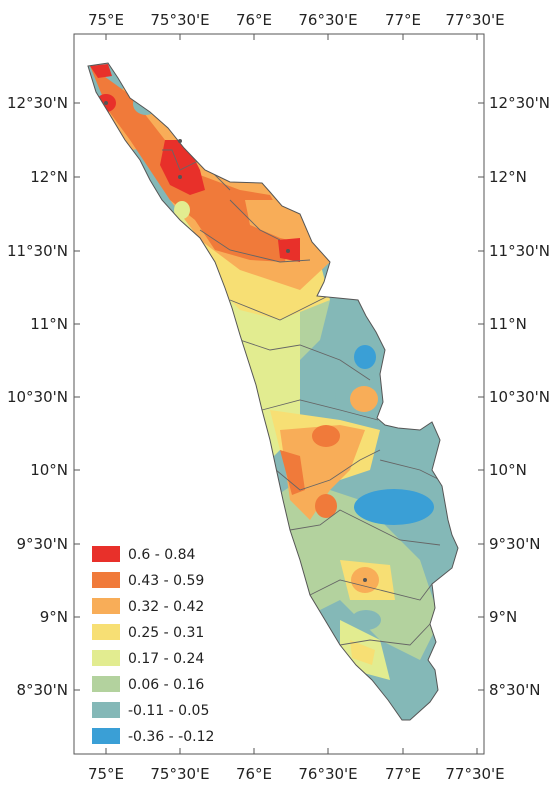 This screenshot has height=794, width=559. Describe the element at coordinates (37, 251) in the screenshot. I see `left-tick-label: 11°30'N` at that location.